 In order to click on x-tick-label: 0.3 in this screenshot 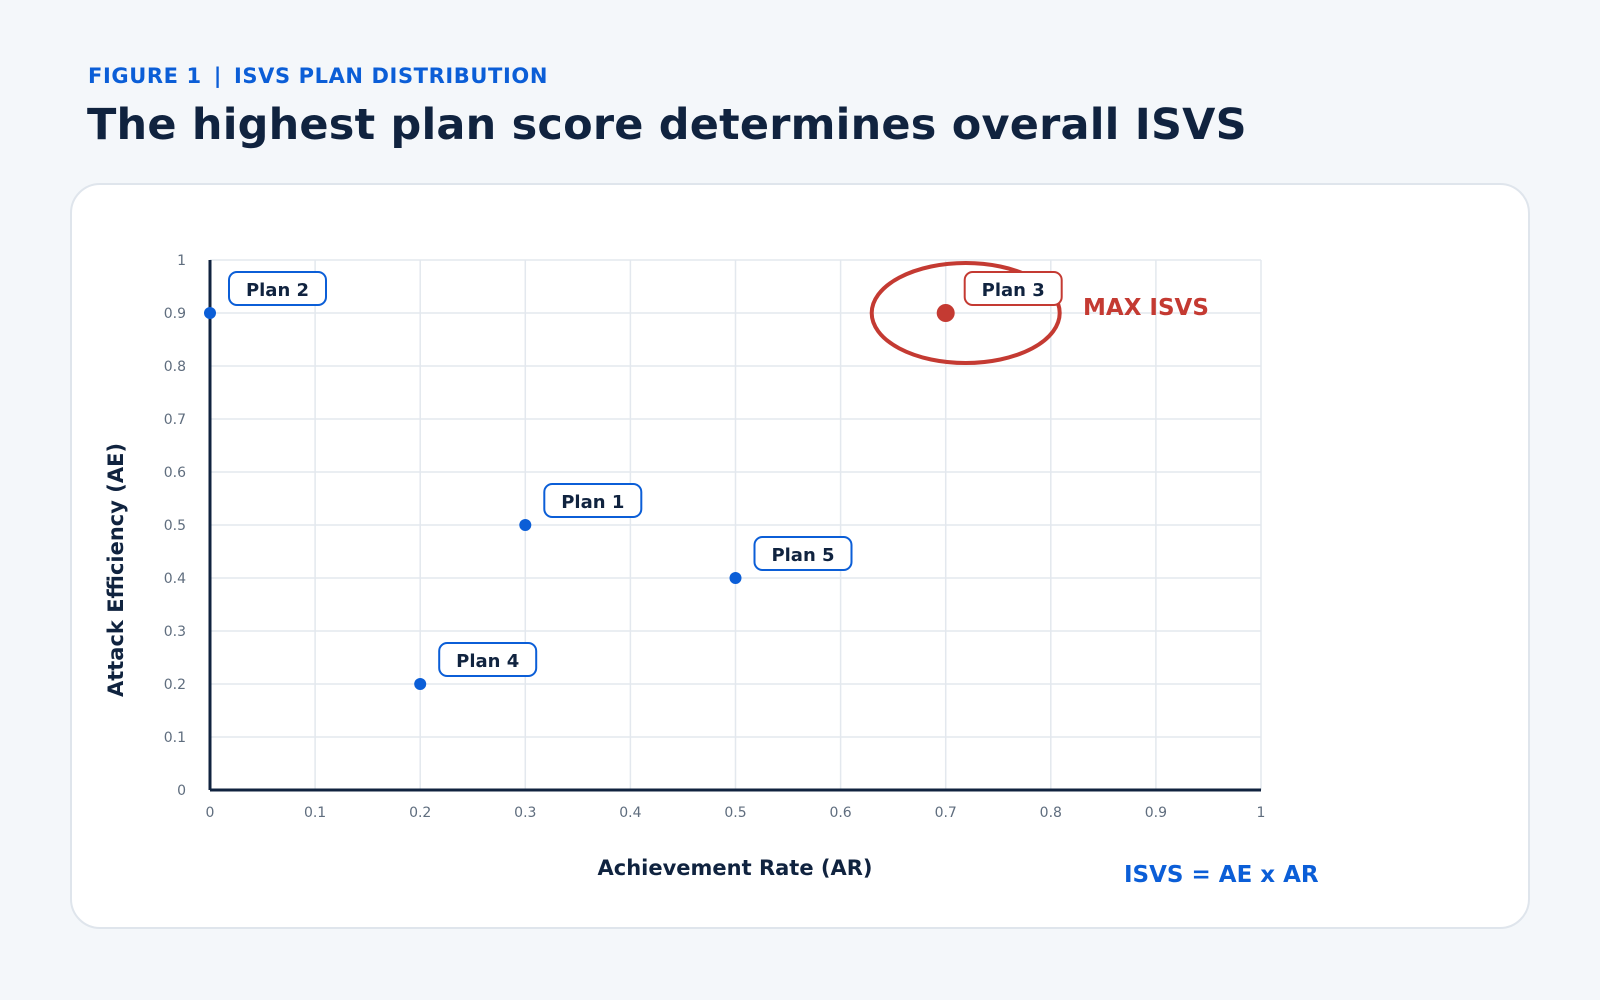, I will do `click(525, 813)`.